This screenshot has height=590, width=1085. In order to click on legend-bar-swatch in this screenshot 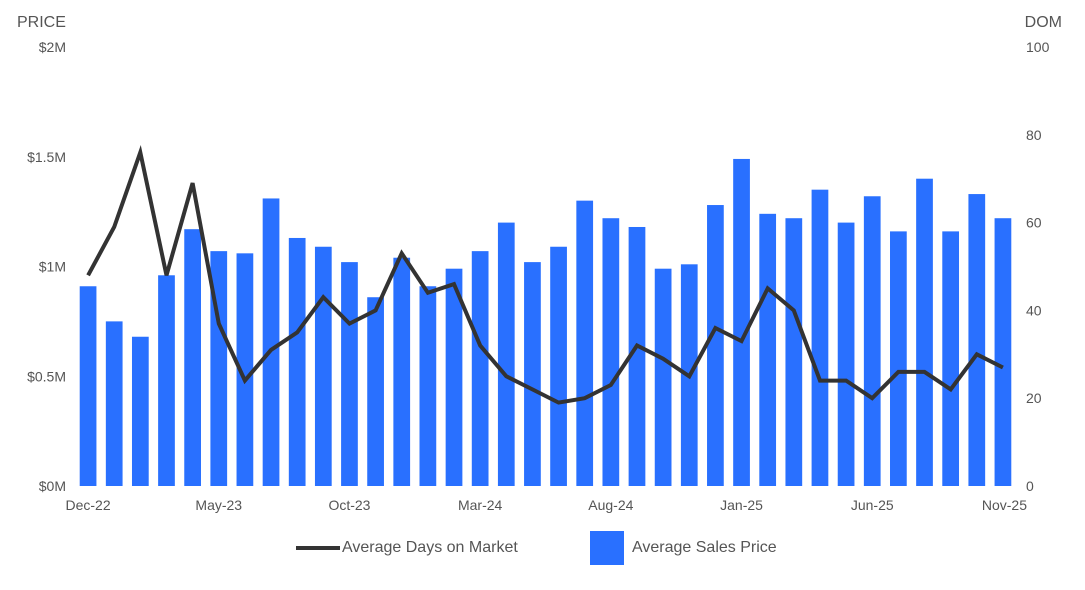, I will do `click(607, 548)`.